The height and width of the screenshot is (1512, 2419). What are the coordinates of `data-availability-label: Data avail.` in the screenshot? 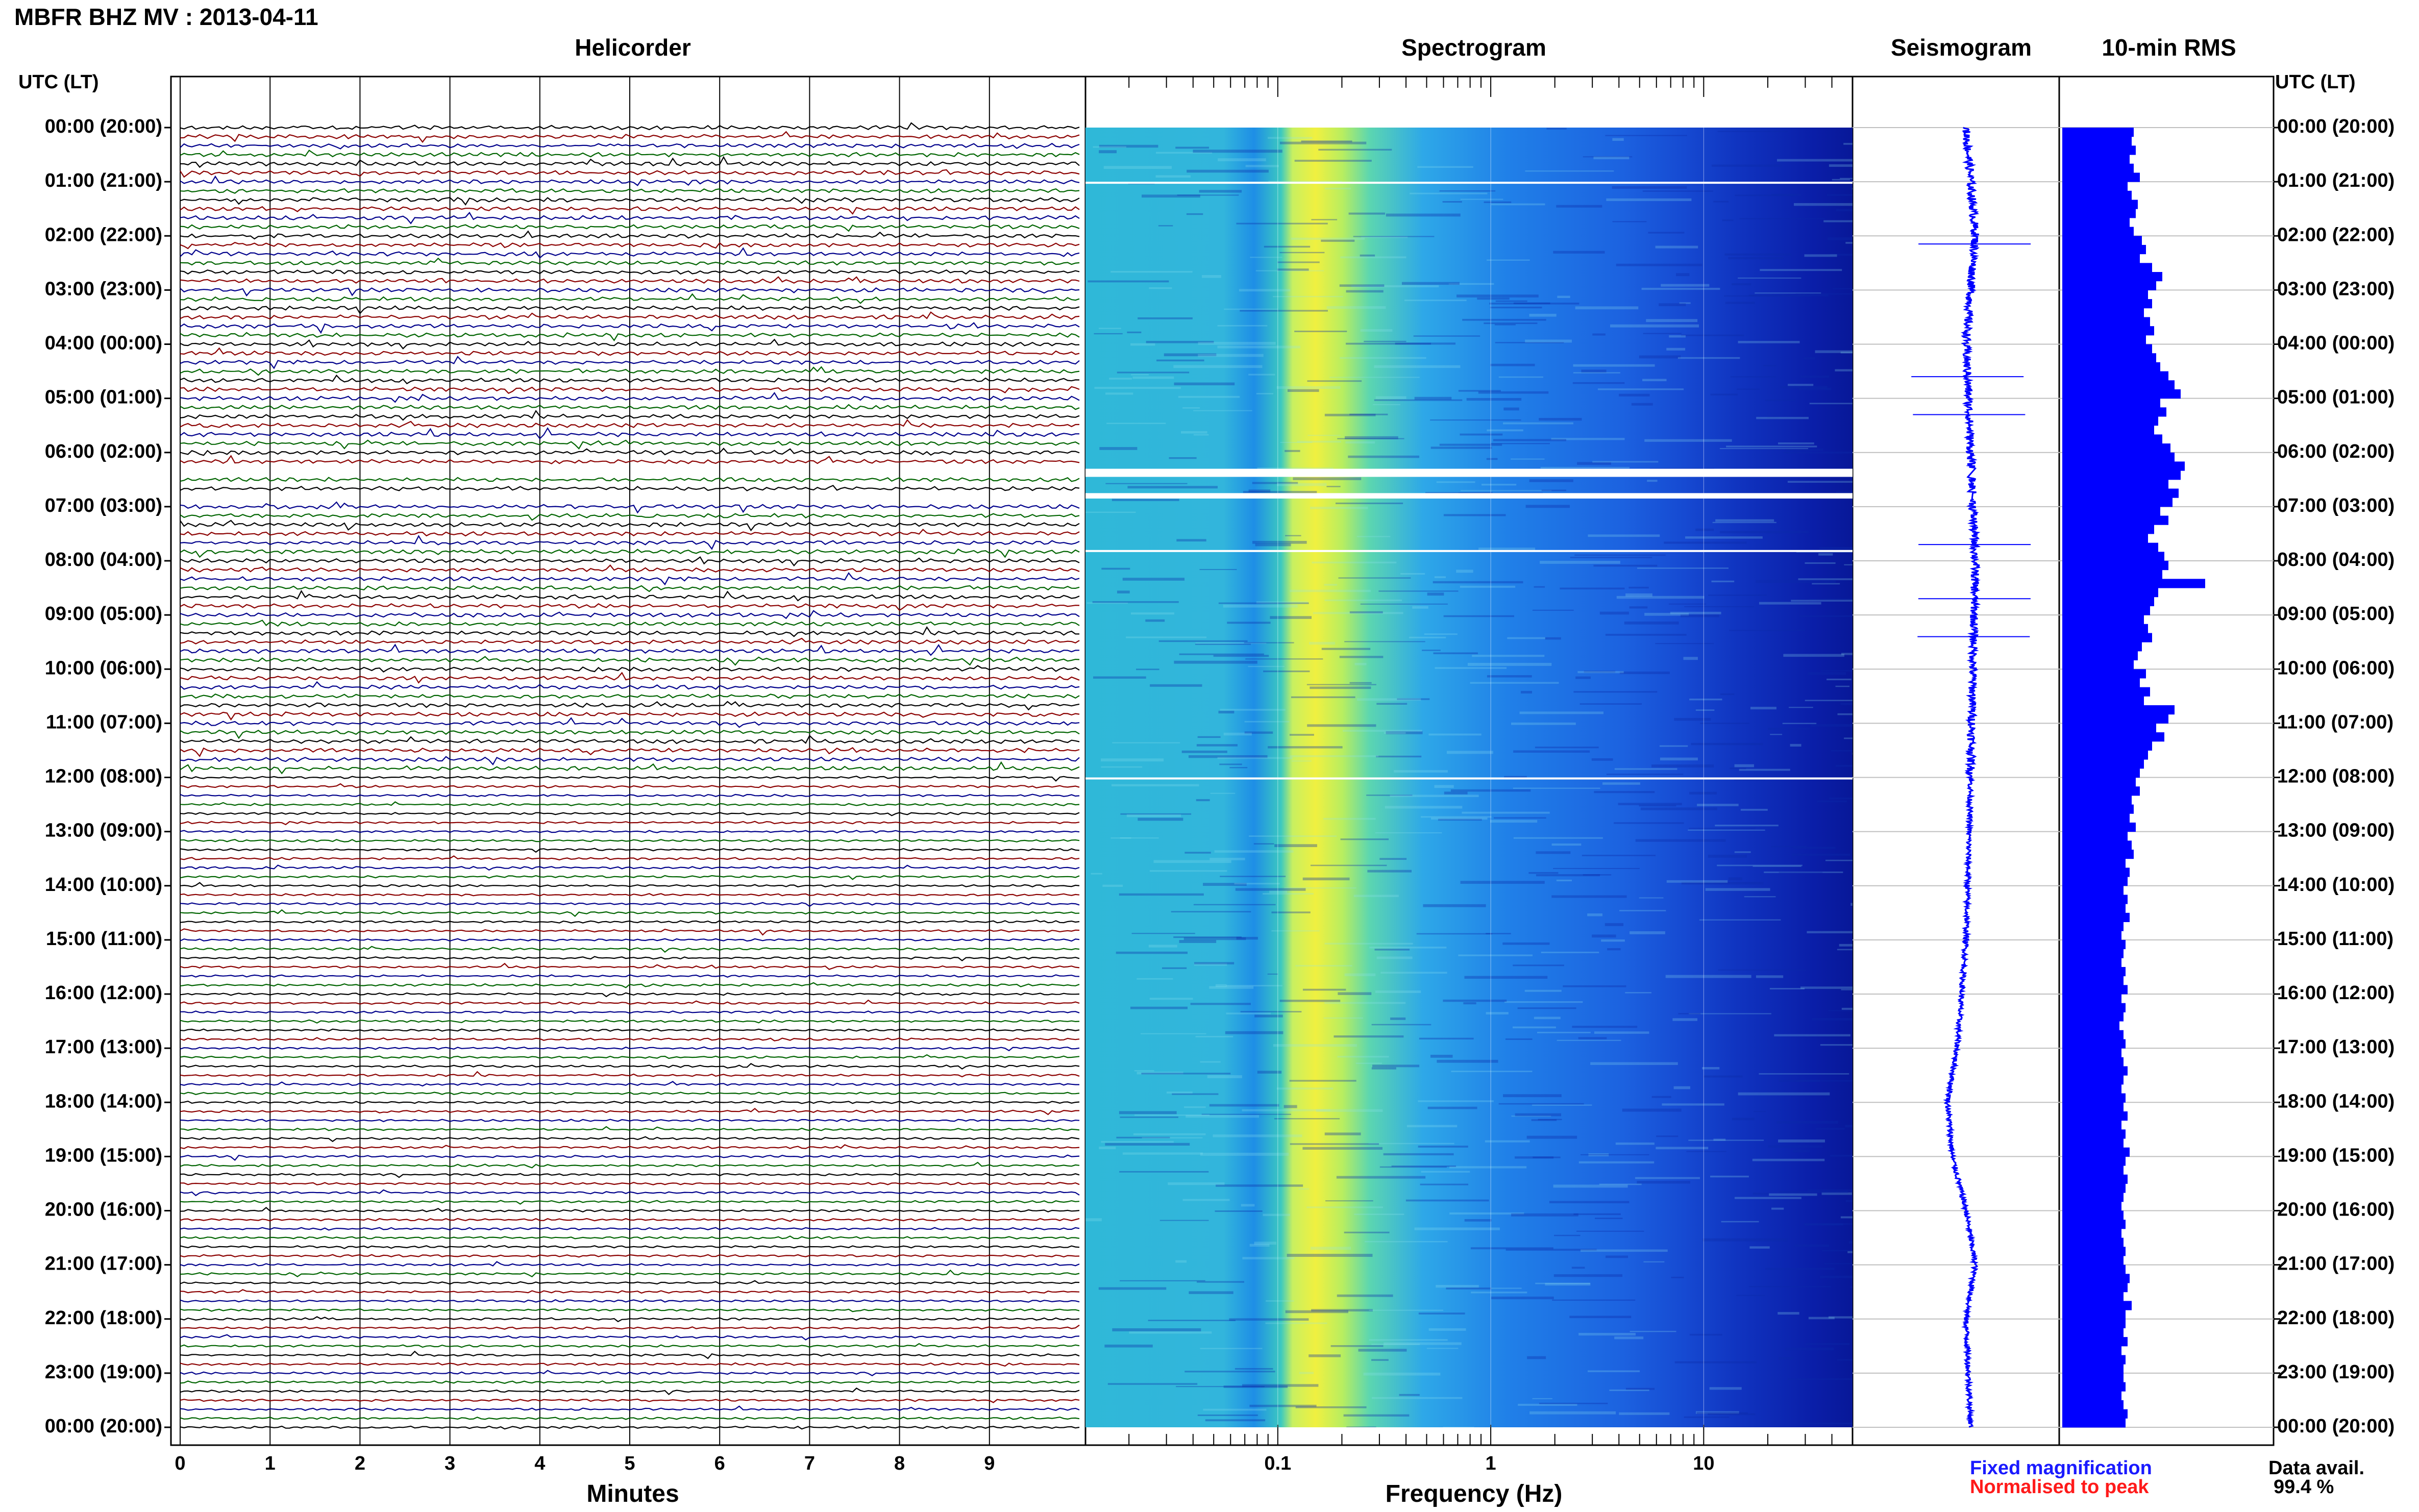 It's located at (2316, 1468).